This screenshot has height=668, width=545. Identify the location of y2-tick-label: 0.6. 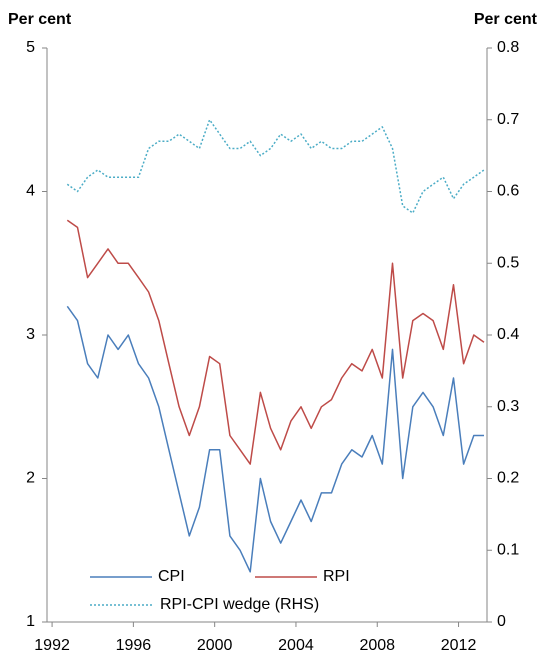
(508, 191).